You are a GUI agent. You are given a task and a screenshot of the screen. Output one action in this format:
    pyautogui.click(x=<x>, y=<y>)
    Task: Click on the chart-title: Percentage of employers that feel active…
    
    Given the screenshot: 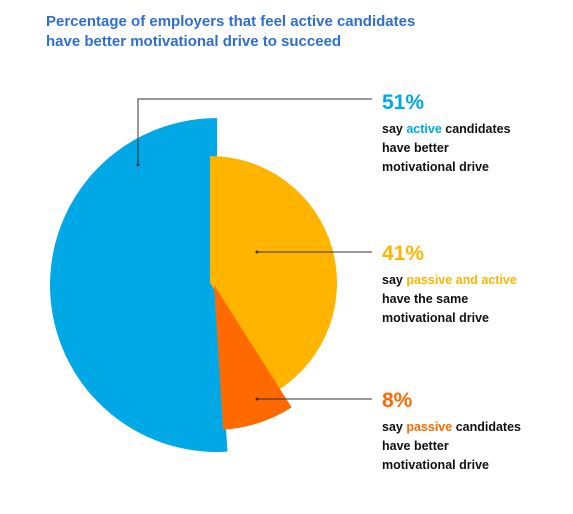 What is the action you would take?
    pyautogui.click(x=256, y=32)
    